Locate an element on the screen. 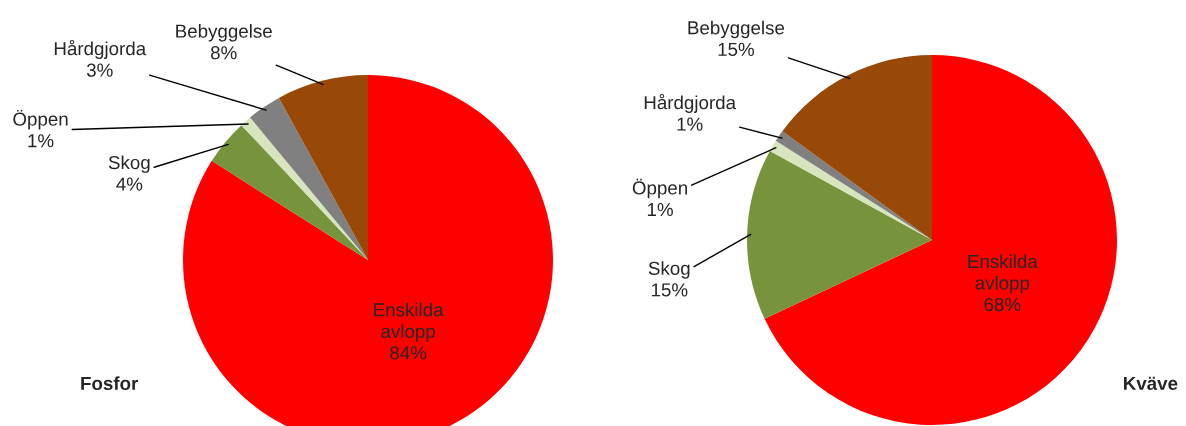 The image size is (1186, 426). data-label: 3% is located at coordinates (99, 70).